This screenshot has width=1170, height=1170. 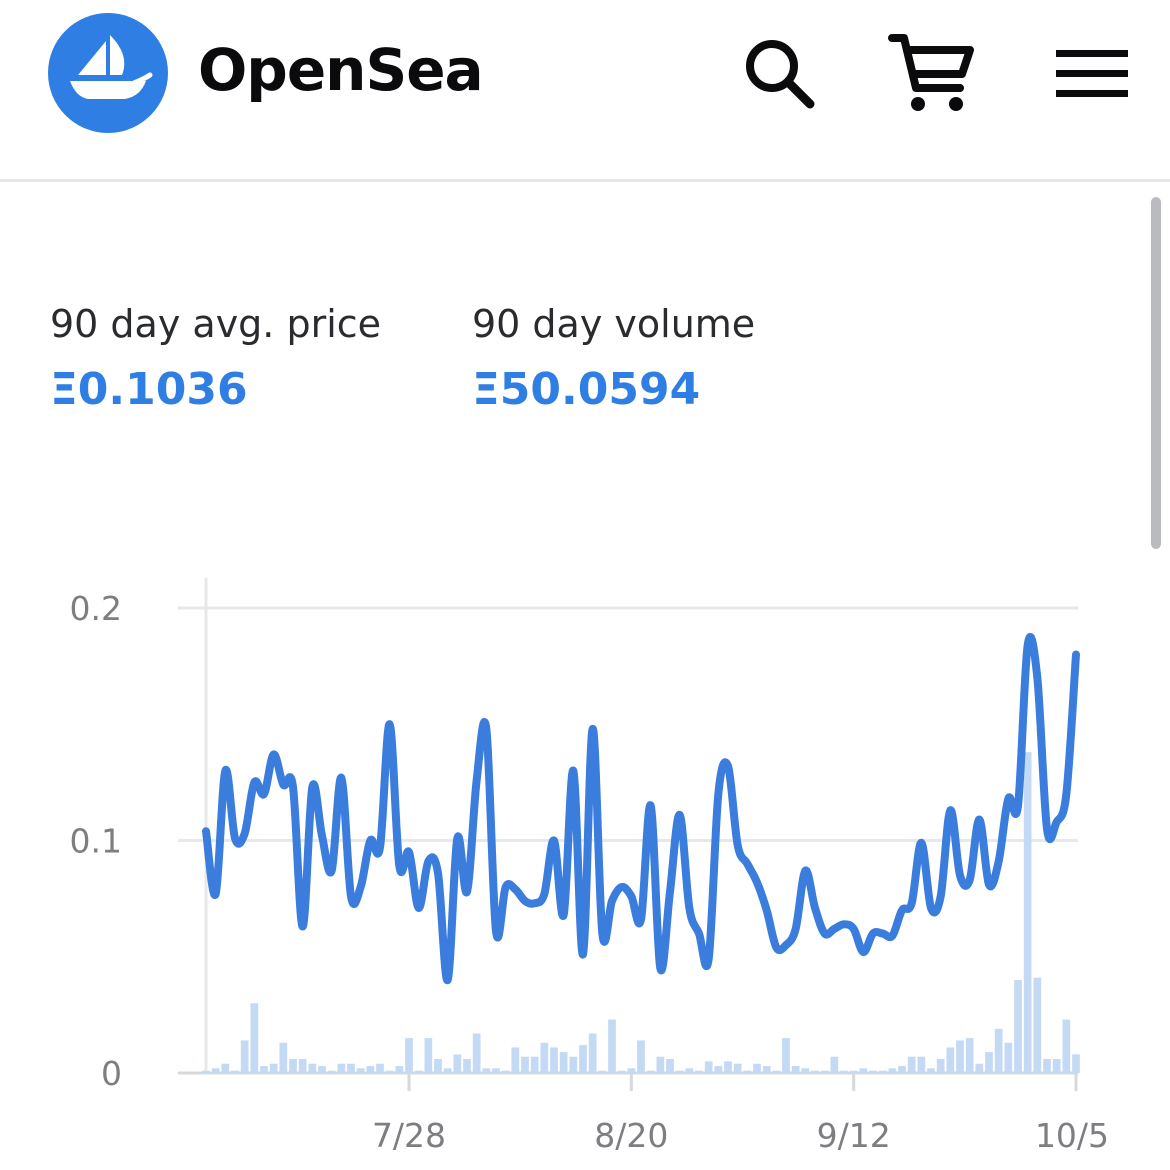 What do you see at coordinates (216, 324) in the screenshot?
I see `avg-price-label: 90 day avg. price` at bounding box center [216, 324].